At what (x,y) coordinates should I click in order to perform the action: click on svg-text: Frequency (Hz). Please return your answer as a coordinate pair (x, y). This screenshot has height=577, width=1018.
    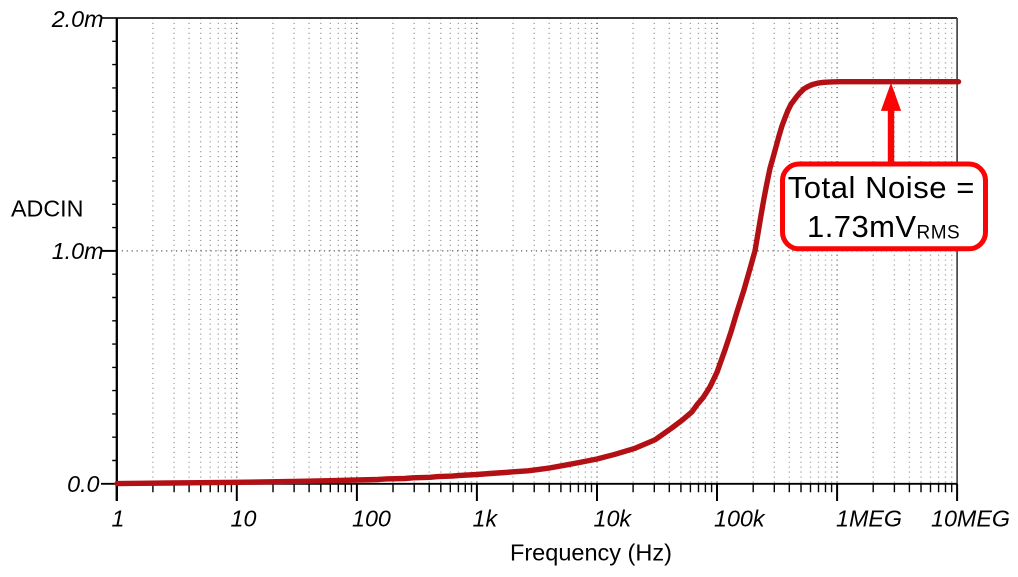
    Looking at the image, I should click on (591, 552).